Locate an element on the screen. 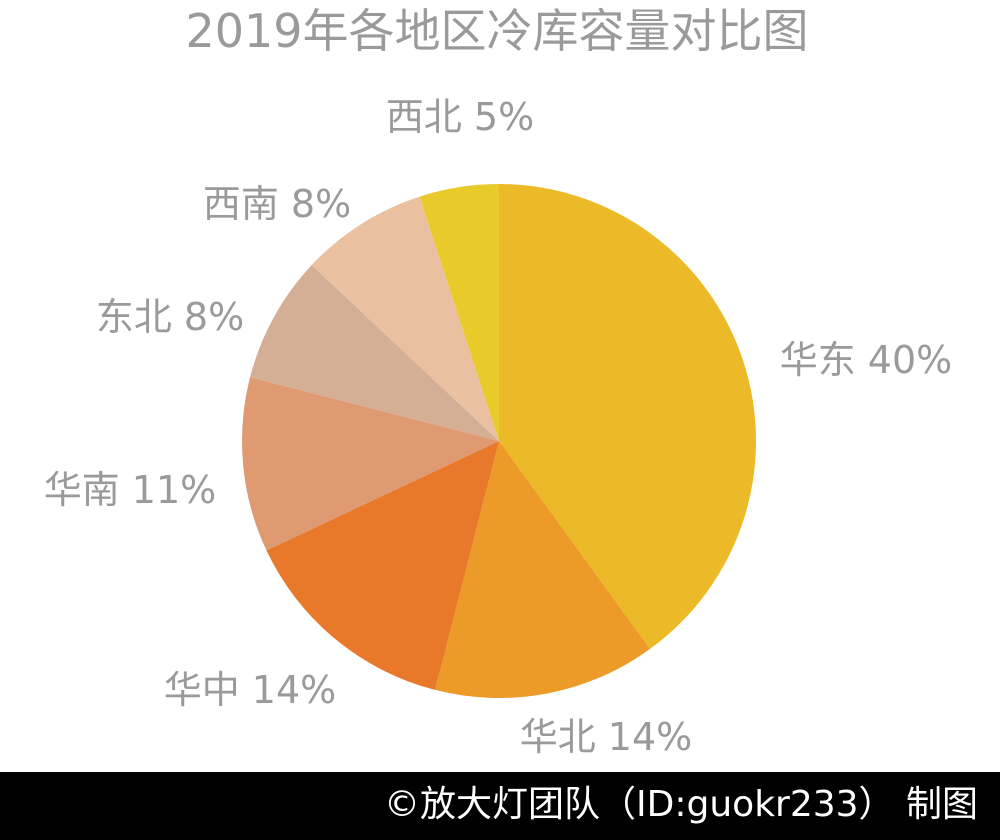 The image size is (1000, 840). slice-label-6: 西南 8% is located at coordinates (277, 204).